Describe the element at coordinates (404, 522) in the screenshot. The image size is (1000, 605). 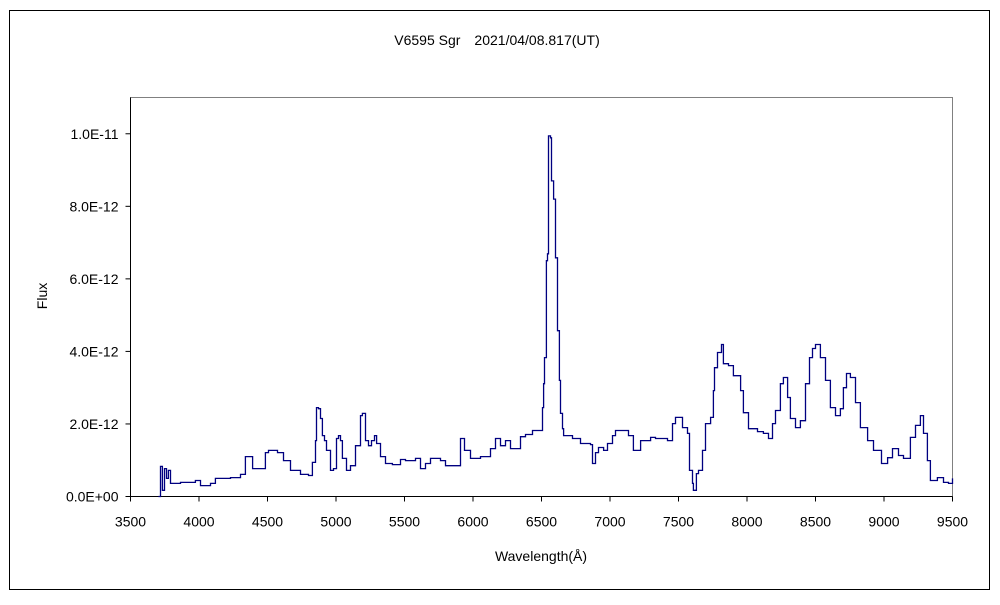
I see `x-tick-label: 5500` at that location.